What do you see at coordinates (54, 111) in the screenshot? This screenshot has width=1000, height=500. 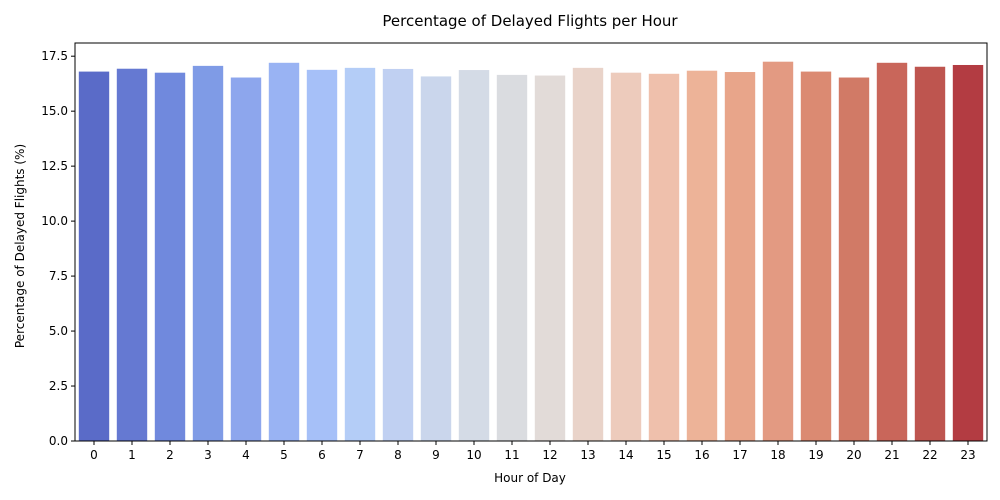 I see `y-tick-label: 15.0` at bounding box center [54, 111].